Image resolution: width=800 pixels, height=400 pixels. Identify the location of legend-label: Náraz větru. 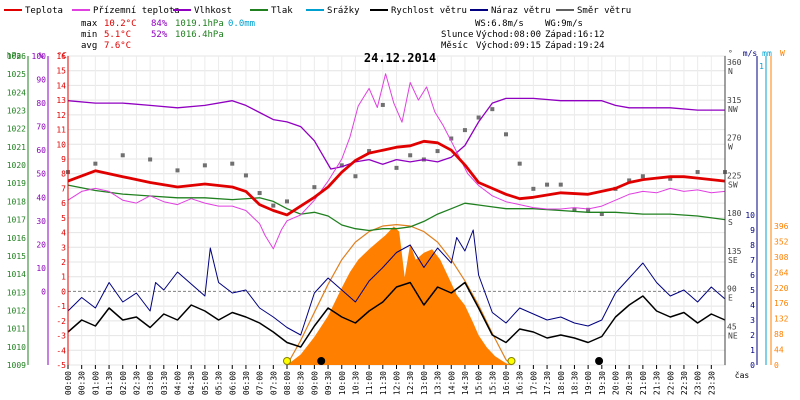
(521, 11).